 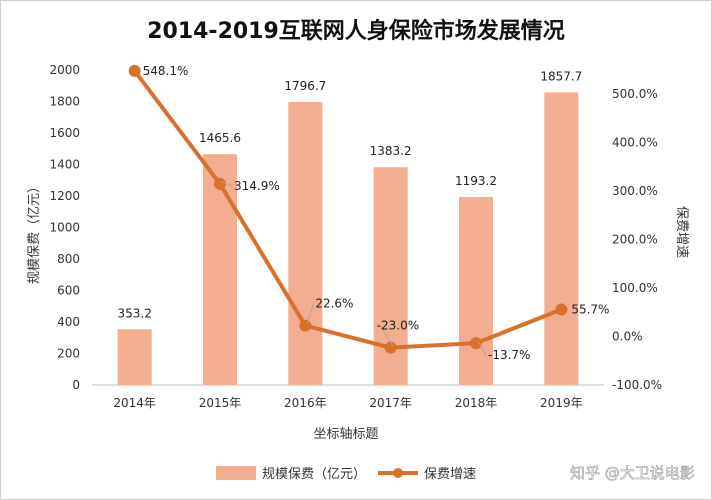 What do you see at coordinates (635, 94) in the screenshot?
I see `y2-tick-label: 500.0%` at bounding box center [635, 94].